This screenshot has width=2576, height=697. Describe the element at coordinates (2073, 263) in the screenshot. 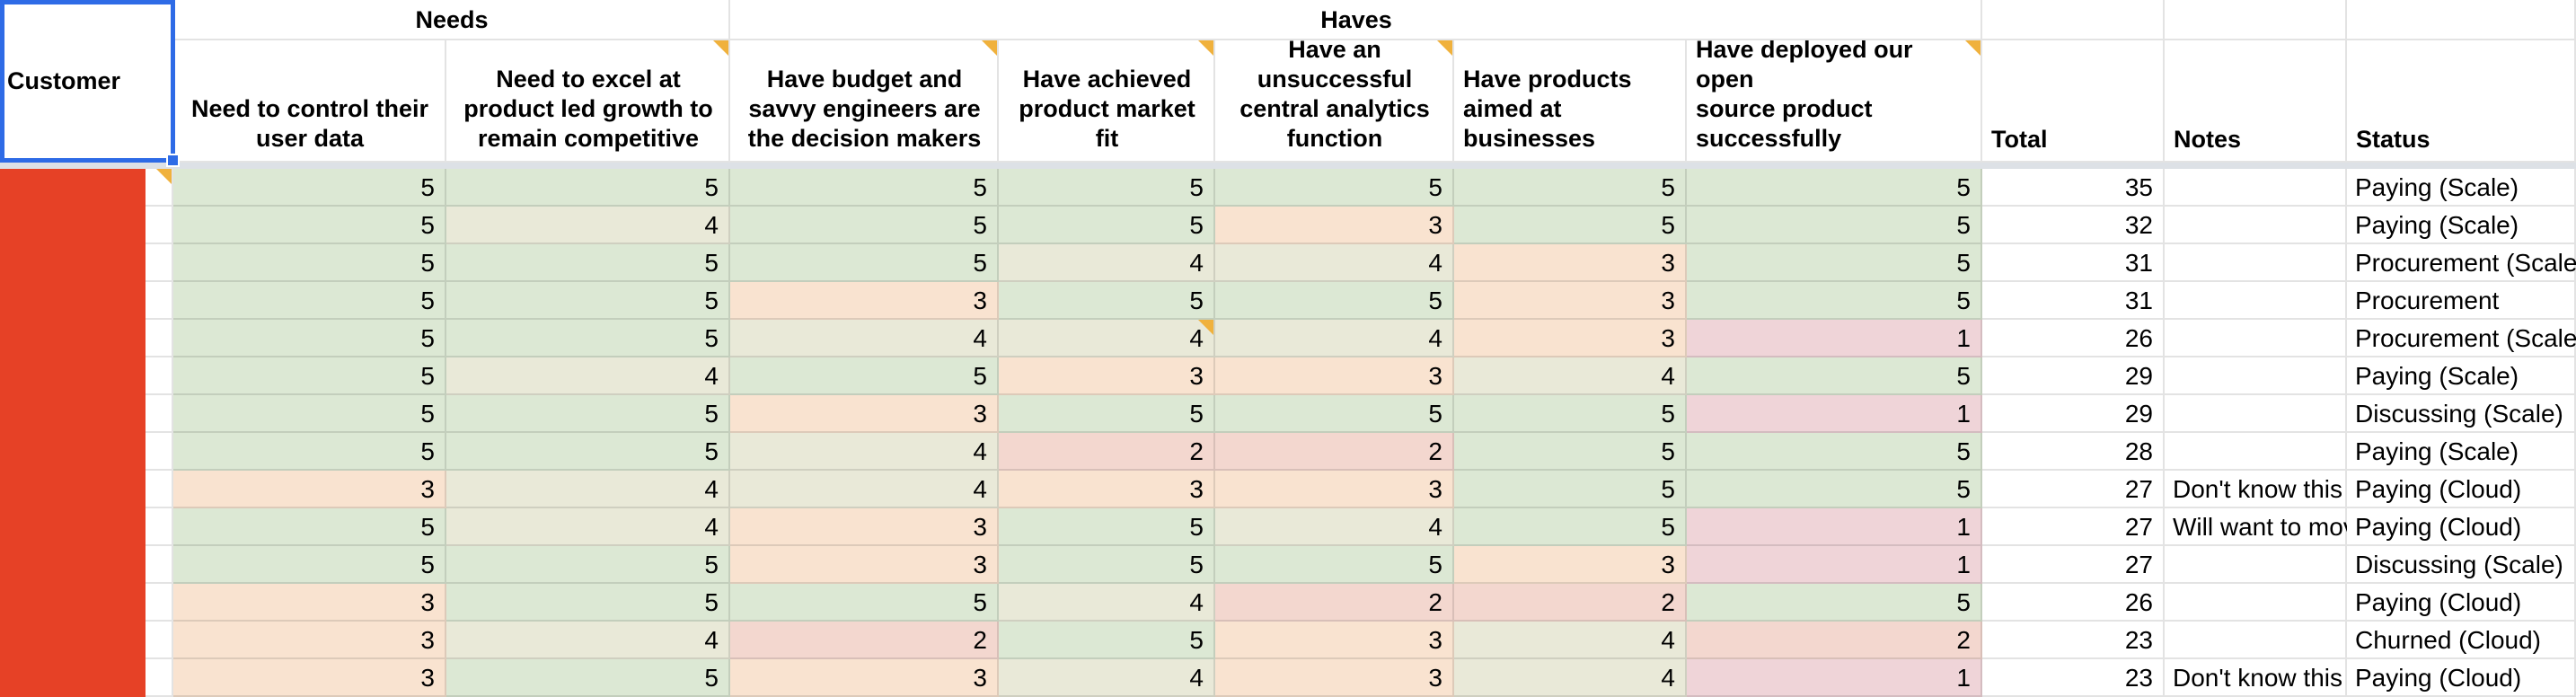

I see `total-cell: 31` at that location.